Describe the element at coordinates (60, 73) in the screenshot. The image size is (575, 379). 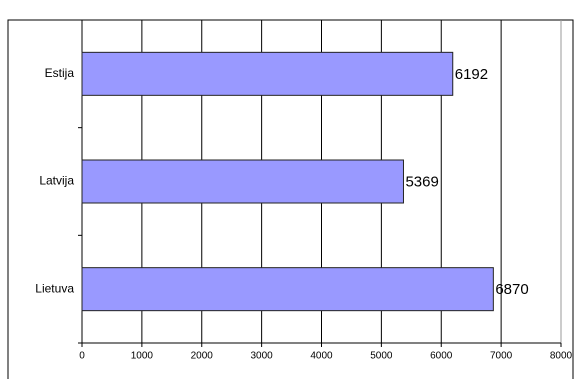
I see `y-tick-label: Estija` at that location.